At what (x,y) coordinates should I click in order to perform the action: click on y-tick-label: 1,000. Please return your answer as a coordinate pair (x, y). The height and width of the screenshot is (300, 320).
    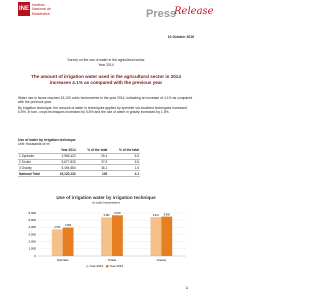
    Looking at the image, I should click on (32, 249).